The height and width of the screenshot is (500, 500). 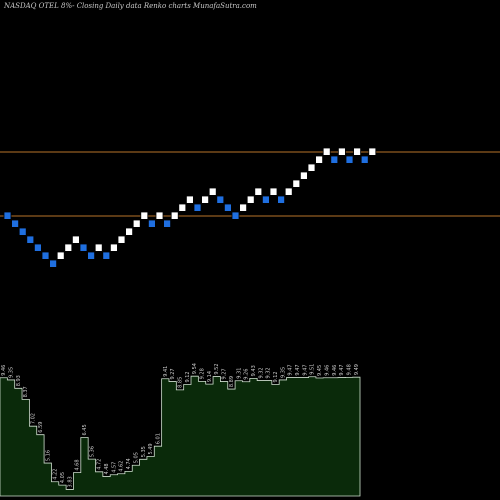 What do you see at coordinates (92, 451) in the screenshot?
I see `volume-label-12: 5.36` at bounding box center [92, 451].